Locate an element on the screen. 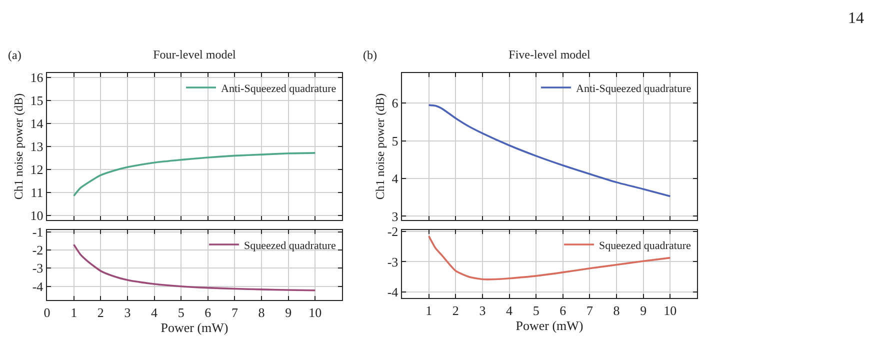  y-tick-label: 13 is located at coordinates (37, 146).